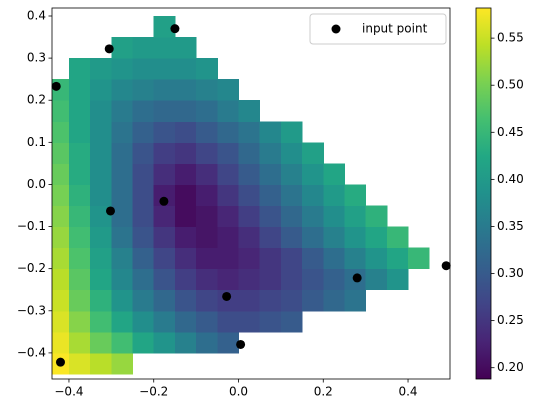  What do you see at coordinates (510, 320) in the screenshot?
I see `colorbar-tick-label: 0.25` at bounding box center [510, 320].